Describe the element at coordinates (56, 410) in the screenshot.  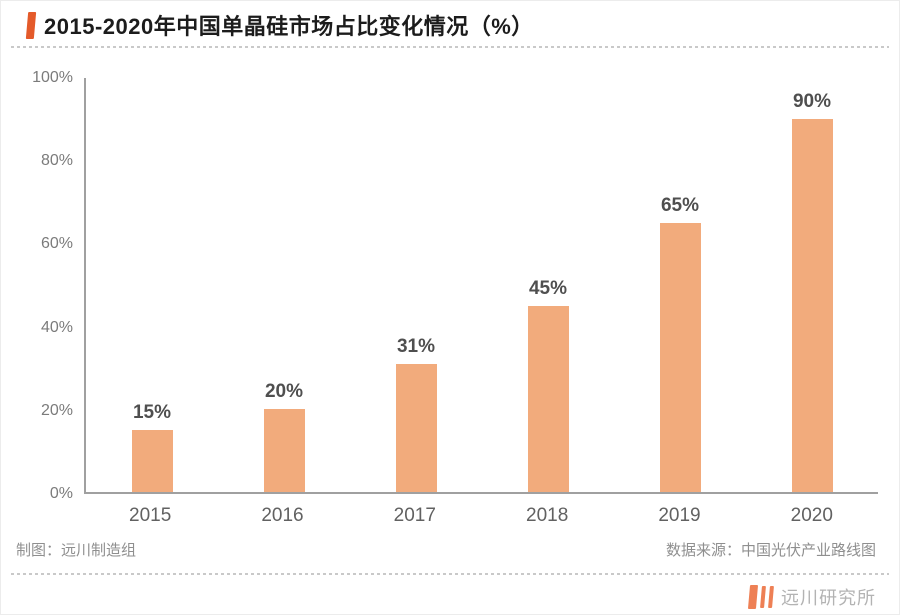
I see `y-tick-label: 20%` at that location.